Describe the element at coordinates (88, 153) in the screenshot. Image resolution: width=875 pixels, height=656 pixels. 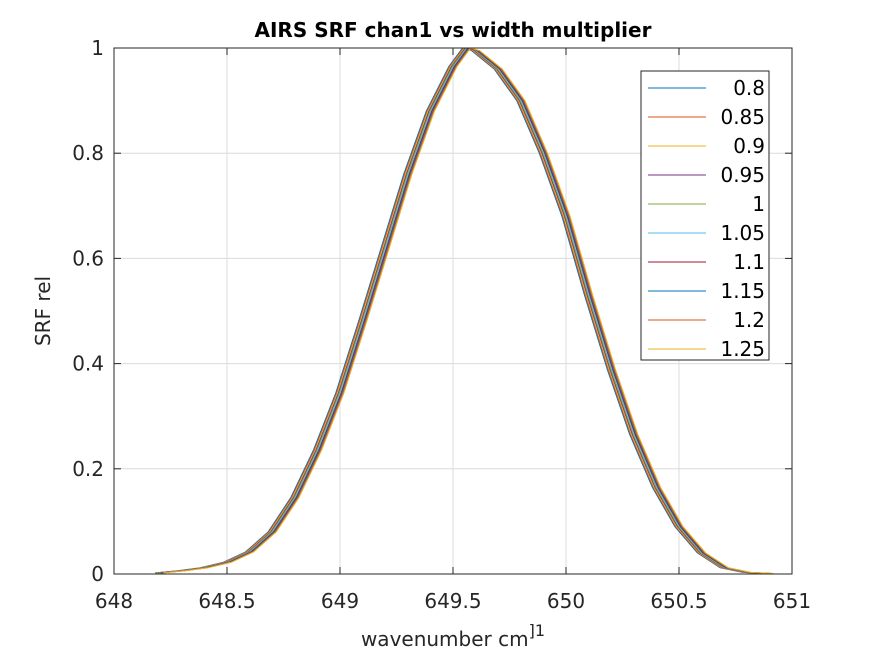
I see `y-tick-label: 0.8` at that location.